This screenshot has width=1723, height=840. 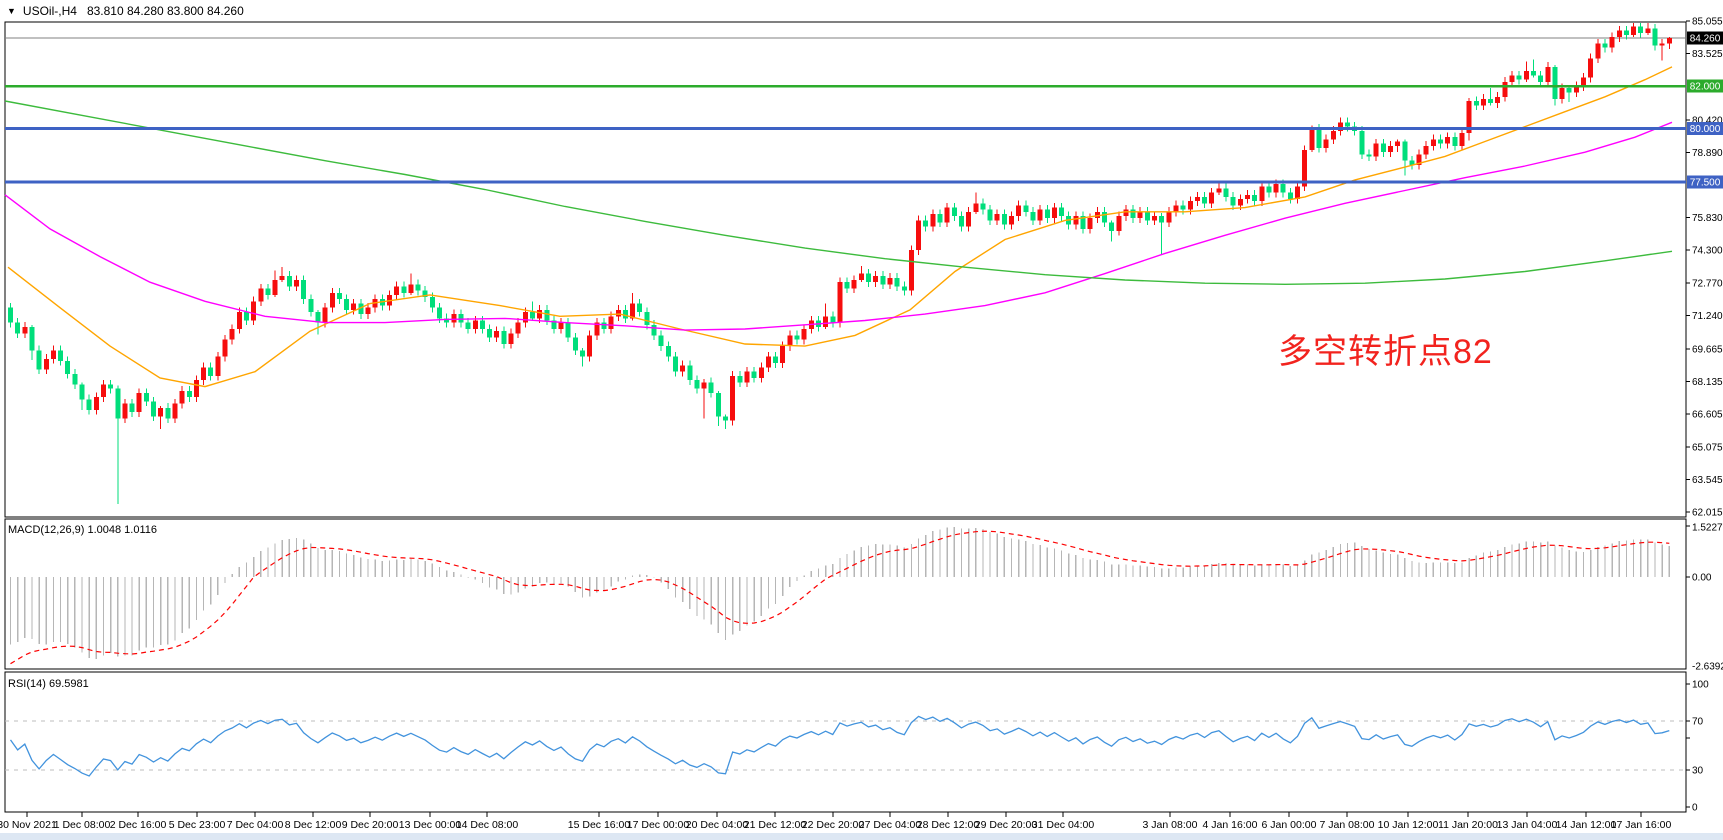 I want to click on svg-text: 14 Jan 12:00, so click(x=1586, y=825).